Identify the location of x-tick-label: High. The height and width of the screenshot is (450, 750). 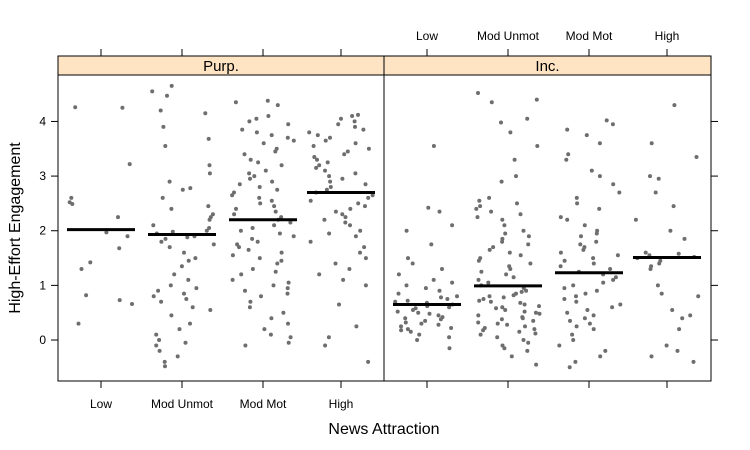
(667, 36).